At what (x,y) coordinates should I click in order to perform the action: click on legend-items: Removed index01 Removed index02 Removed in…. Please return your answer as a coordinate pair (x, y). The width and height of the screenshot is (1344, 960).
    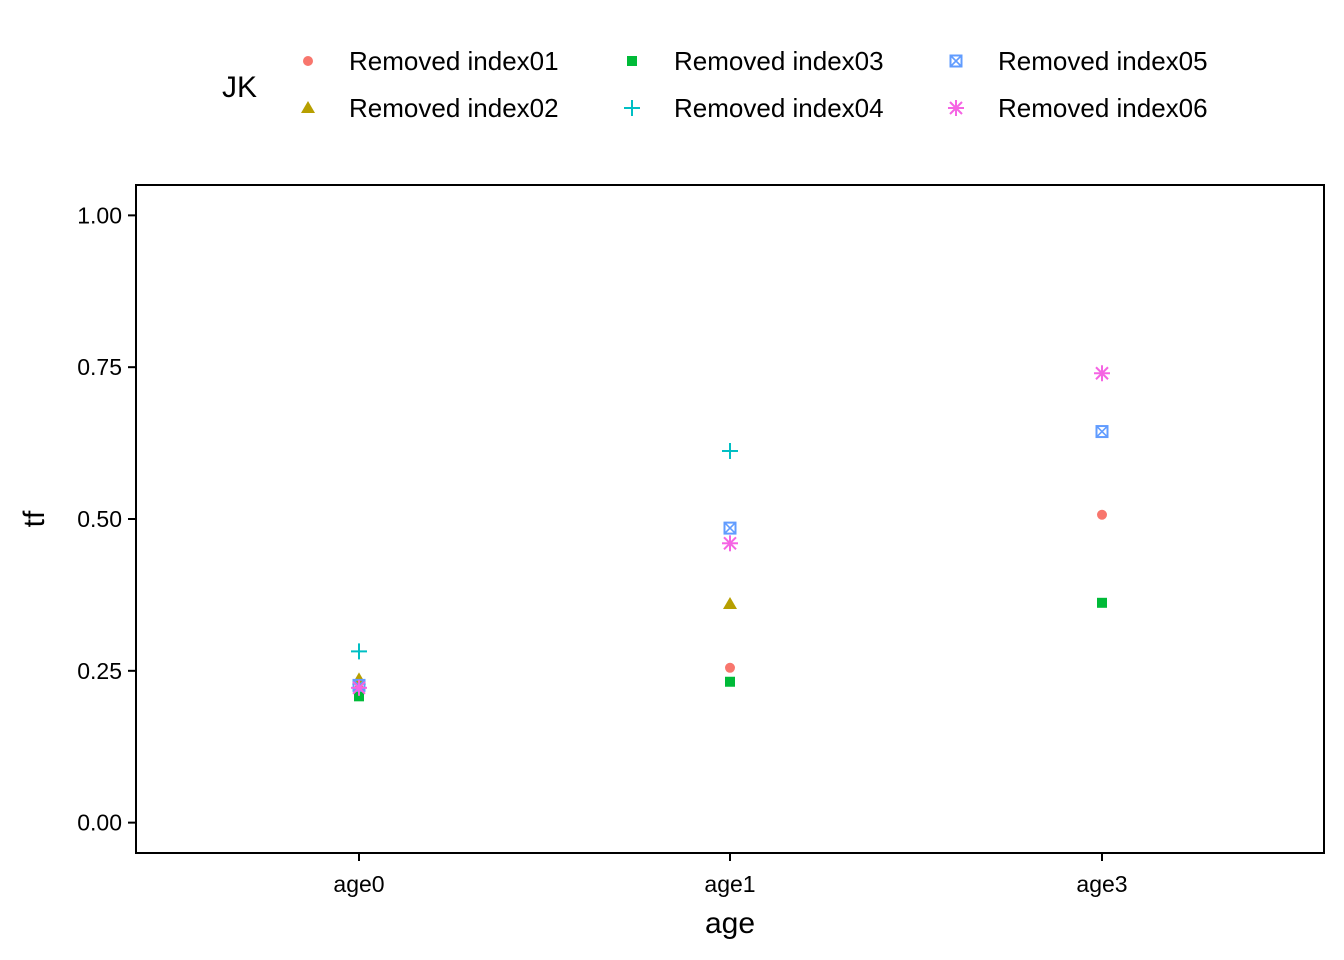
    Looking at the image, I should click on (754, 84).